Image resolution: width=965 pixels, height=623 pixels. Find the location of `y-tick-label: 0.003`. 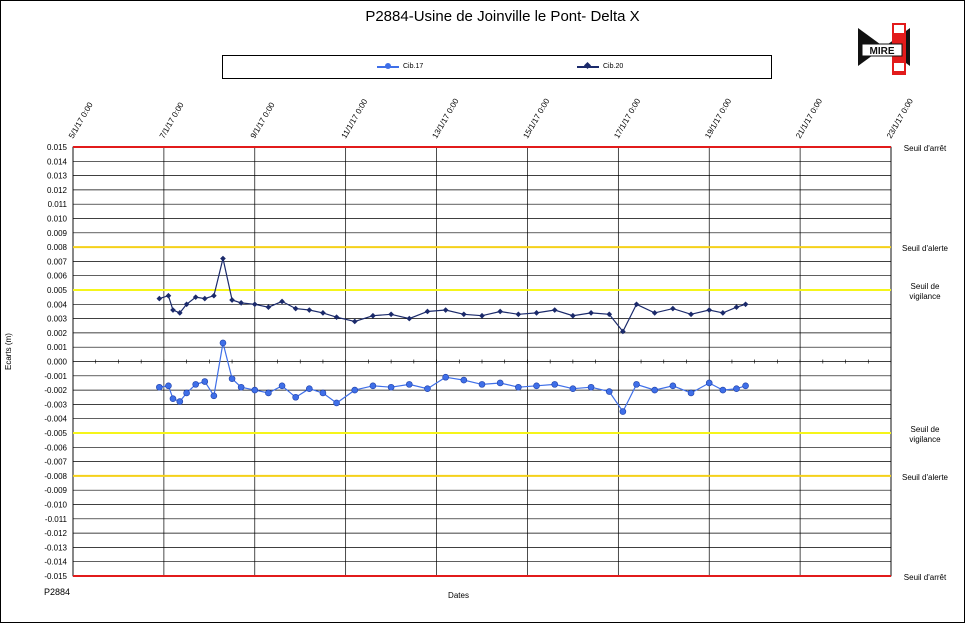

y-tick-label: 0.003 is located at coordinates (57, 319).